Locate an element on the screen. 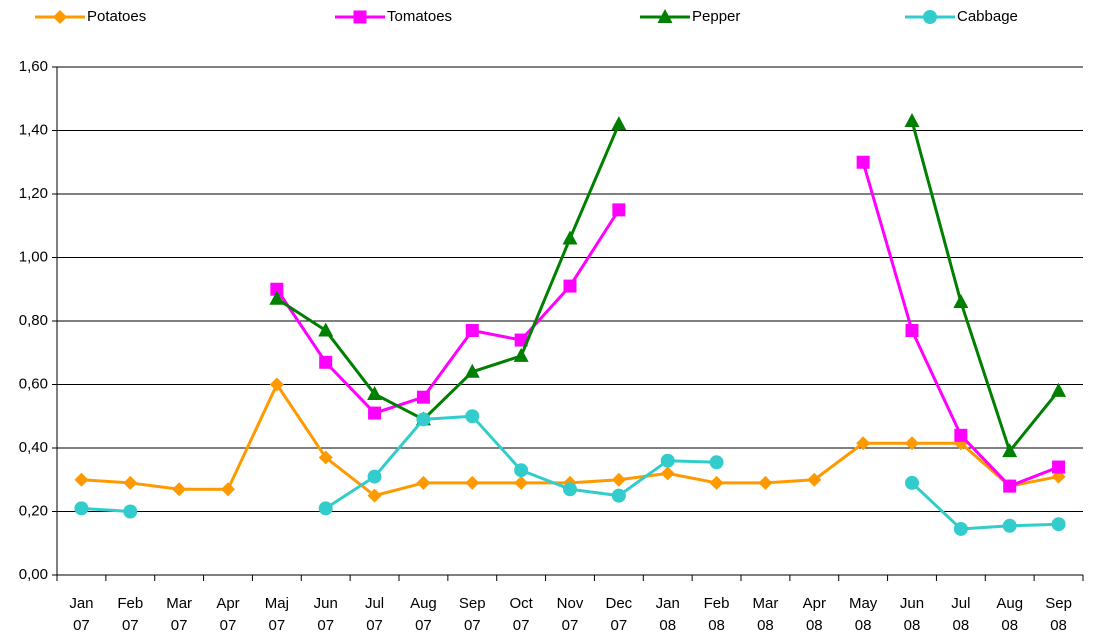 This screenshot has height=641, width=1093. legend-label: Tomatoes is located at coordinates (419, 16).